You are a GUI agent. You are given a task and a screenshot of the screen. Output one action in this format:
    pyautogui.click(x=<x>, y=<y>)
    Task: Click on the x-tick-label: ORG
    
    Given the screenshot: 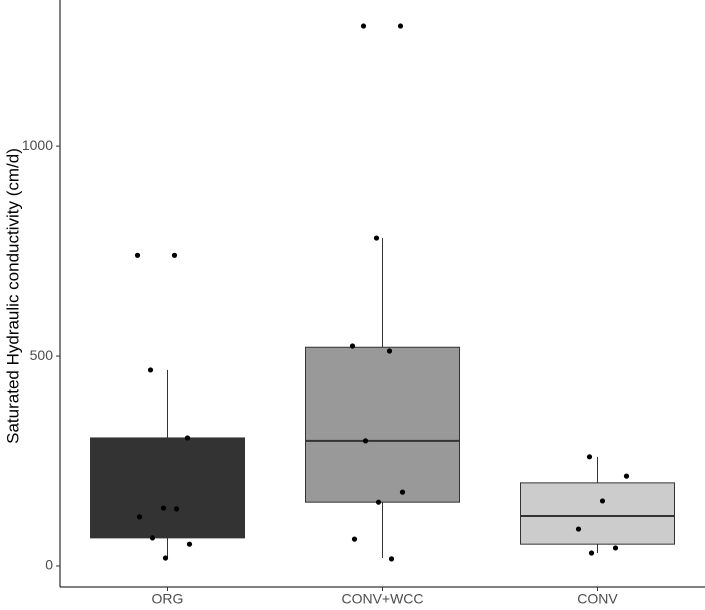 What is the action you would take?
    pyautogui.click(x=168, y=598)
    